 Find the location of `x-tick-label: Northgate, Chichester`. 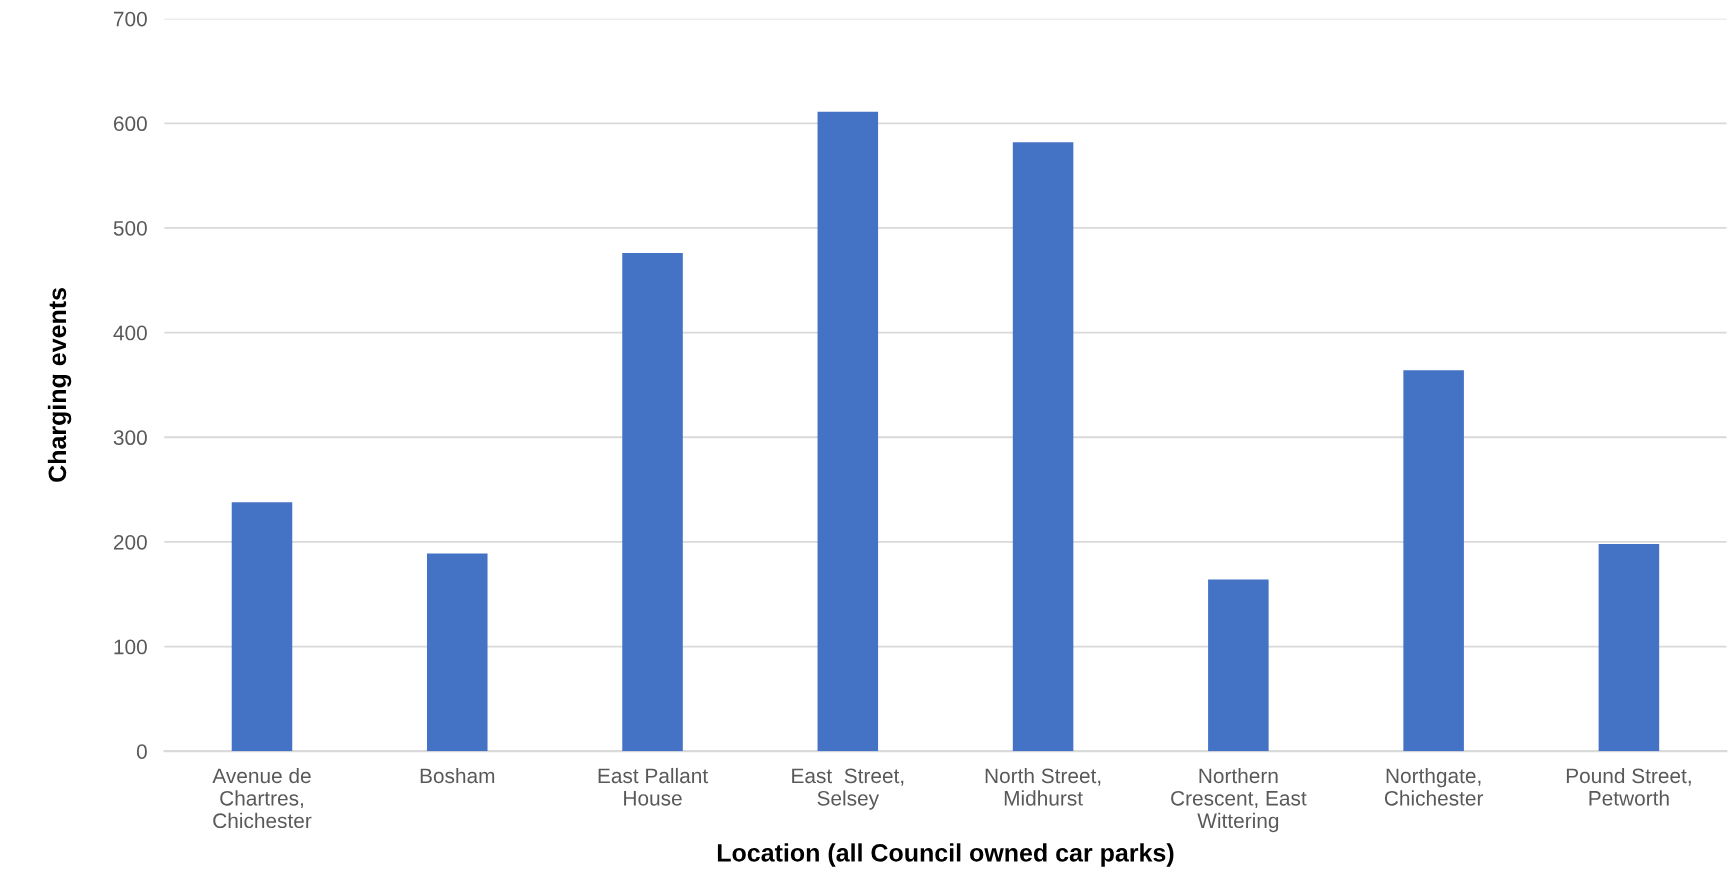

x-tick-label: Northgate, Chichester is located at coordinates (1434, 786).